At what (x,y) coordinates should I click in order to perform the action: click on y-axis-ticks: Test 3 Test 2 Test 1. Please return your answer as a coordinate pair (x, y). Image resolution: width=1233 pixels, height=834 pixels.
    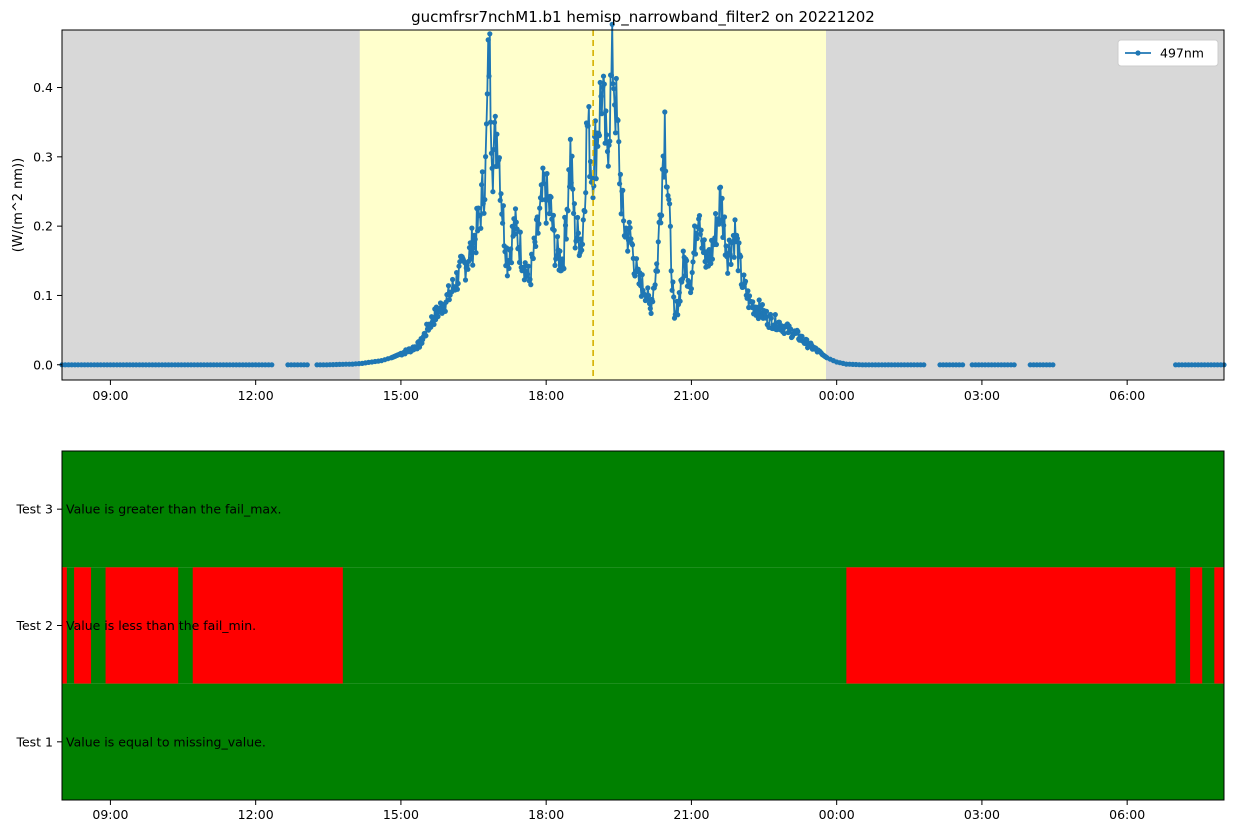
    Looking at the image, I should click on (38, 625).